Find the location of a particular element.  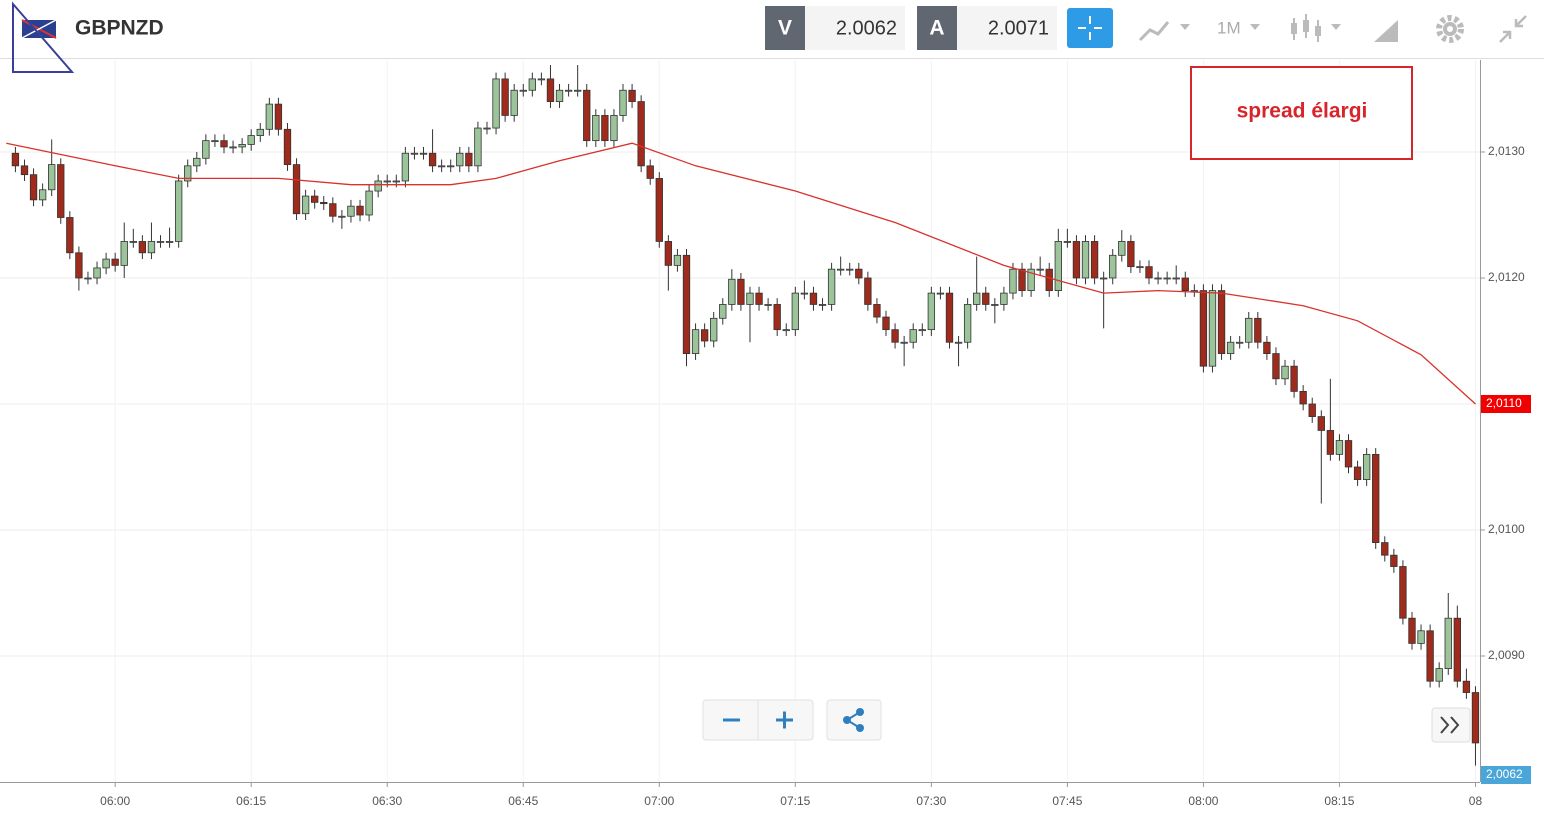

x-tick-label: 08 is located at coordinates (1476, 801).